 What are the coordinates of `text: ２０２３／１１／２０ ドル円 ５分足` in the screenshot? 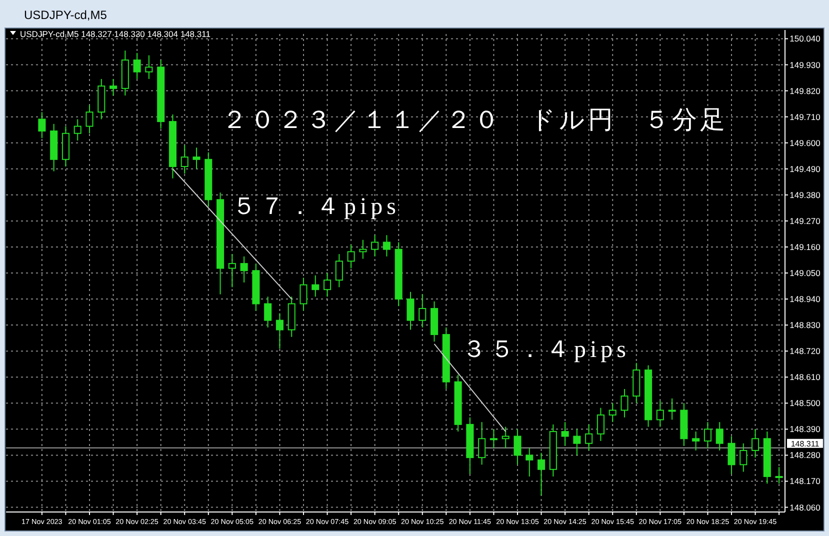 It's located at (475, 120).